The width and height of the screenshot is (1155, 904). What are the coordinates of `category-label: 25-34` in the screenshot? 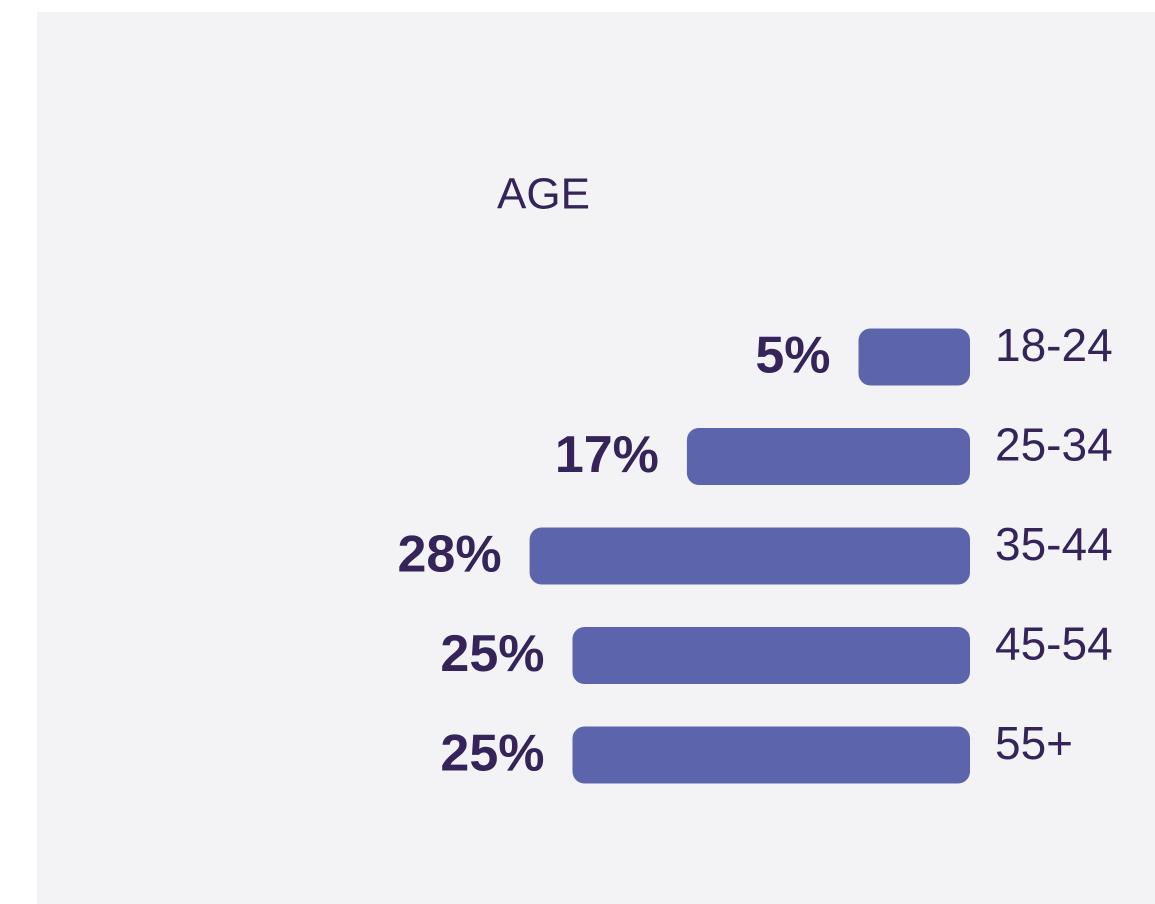 It's located at (1054, 445).